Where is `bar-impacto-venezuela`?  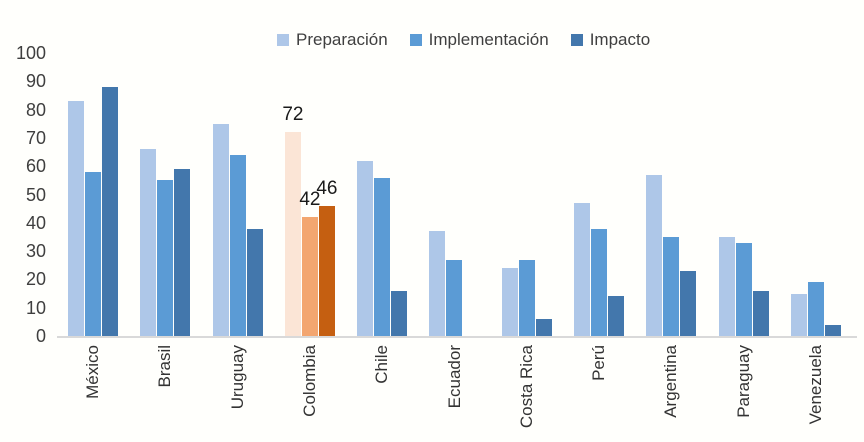 bar-impacto-venezuela is located at coordinates (832, 330).